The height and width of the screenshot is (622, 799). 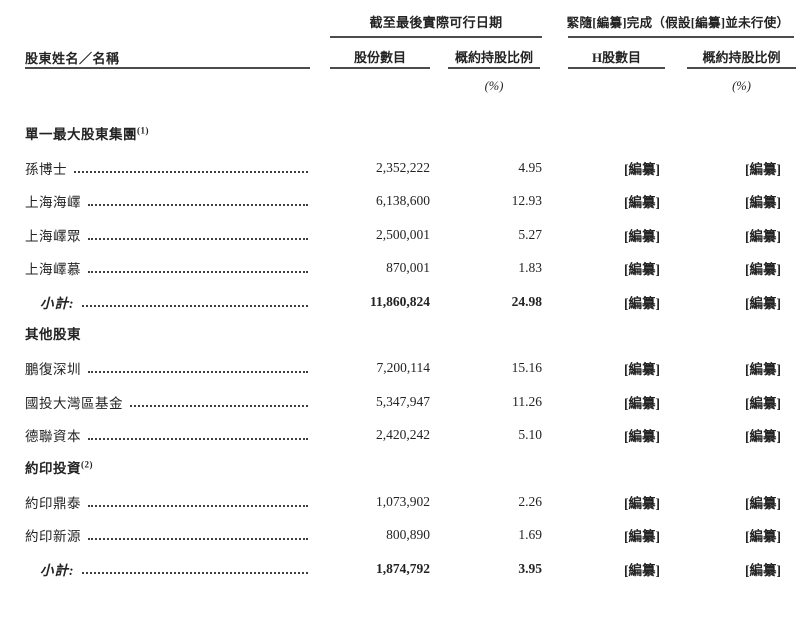 I want to click on h-pct-column-underline, so click(x=741, y=68).